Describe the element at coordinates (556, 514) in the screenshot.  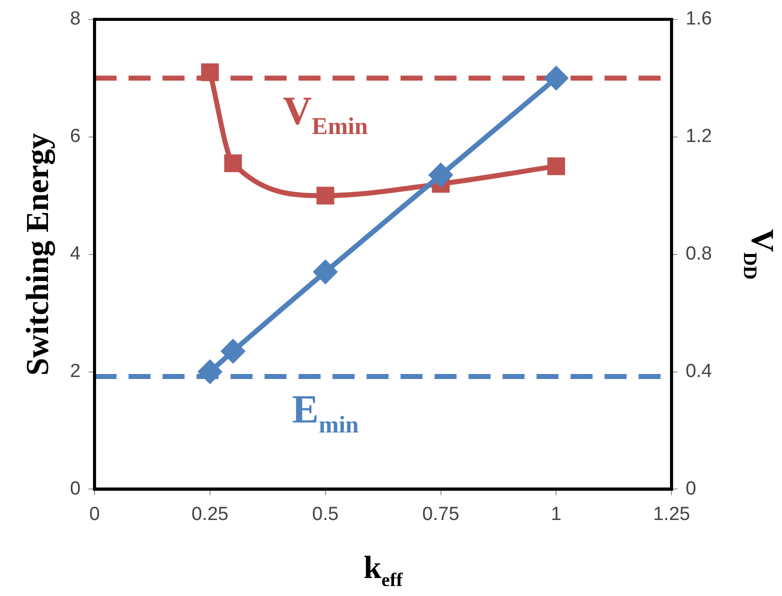
I see `x-tick-label: 1` at that location.